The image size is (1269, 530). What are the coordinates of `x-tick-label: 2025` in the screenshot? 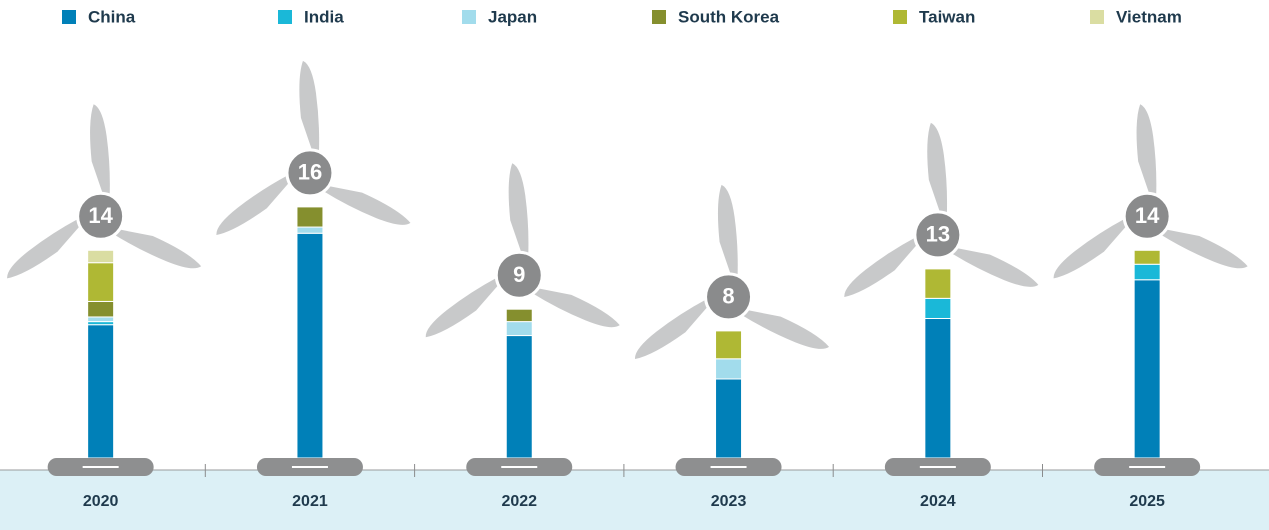 It's located at (1147, 501).